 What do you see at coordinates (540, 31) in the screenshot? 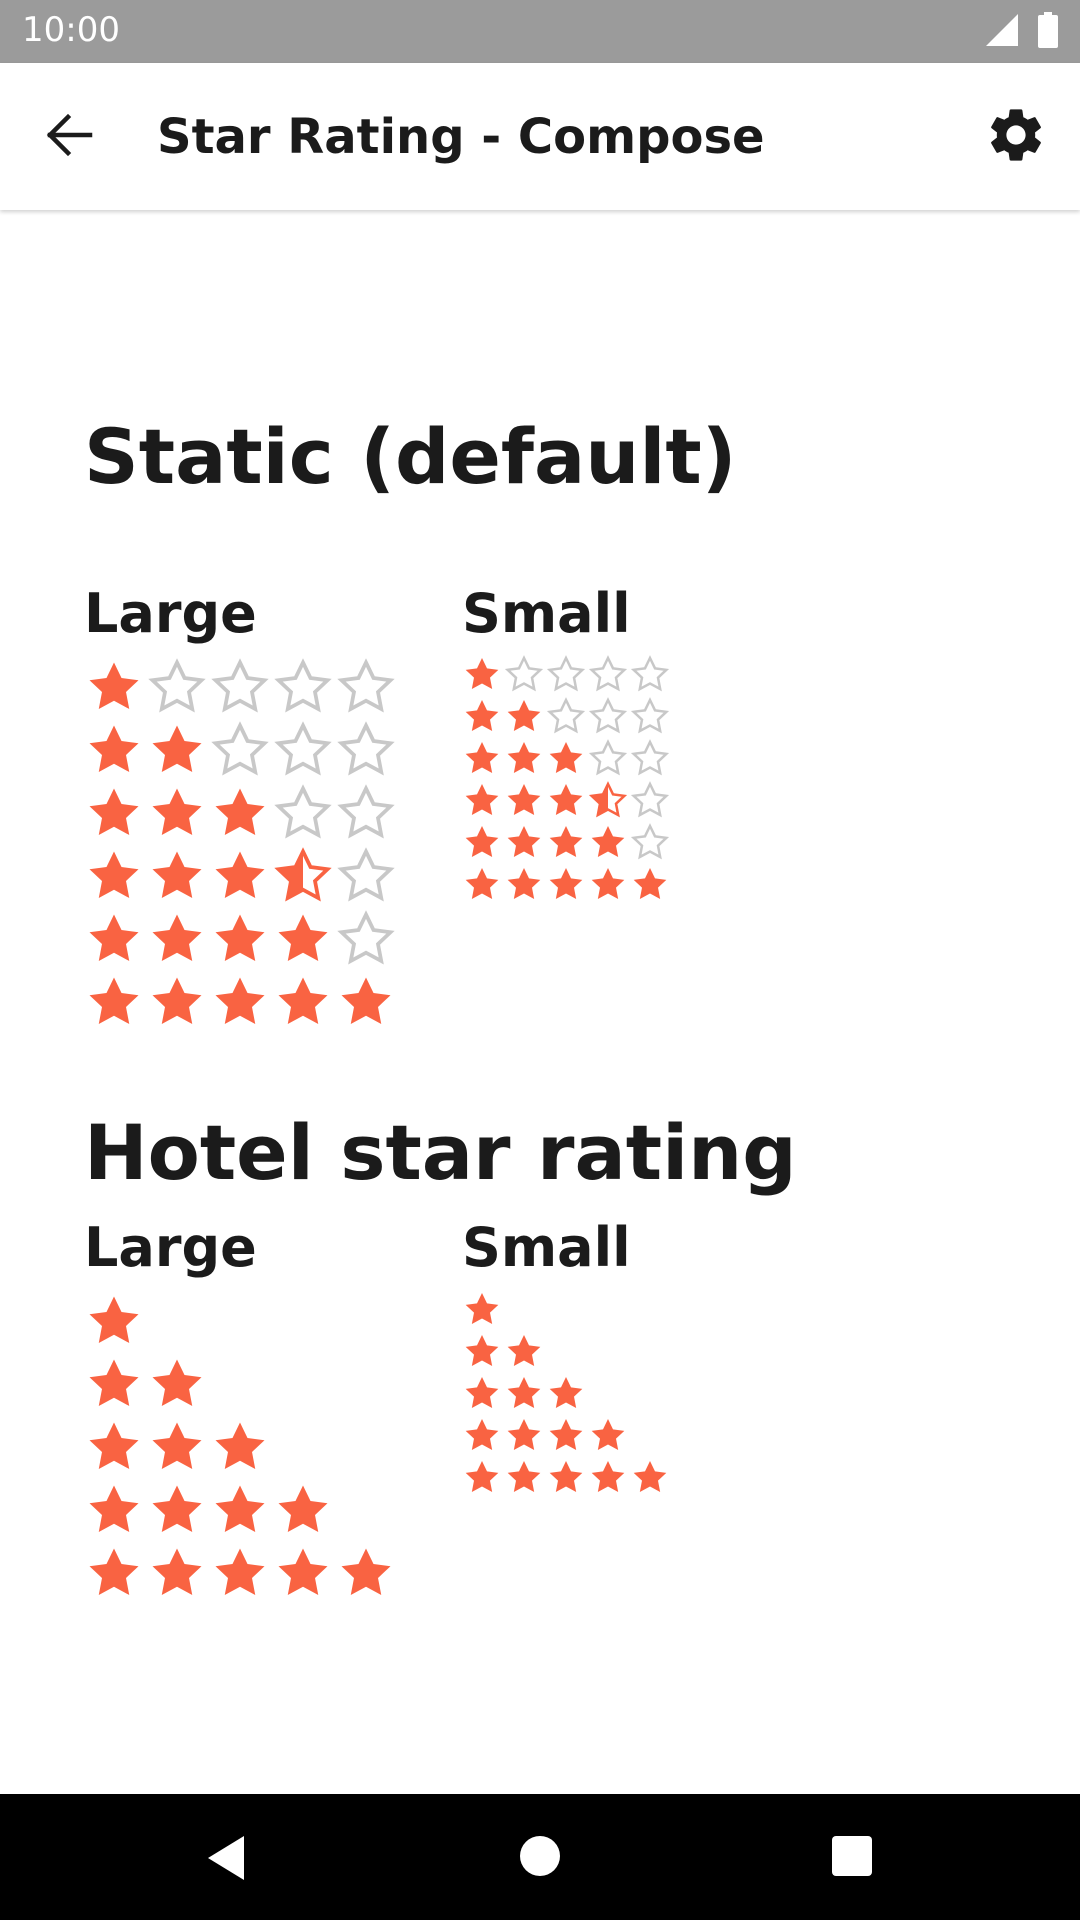
I see `status-bar: 10:00` at bounding box center [540, 31].